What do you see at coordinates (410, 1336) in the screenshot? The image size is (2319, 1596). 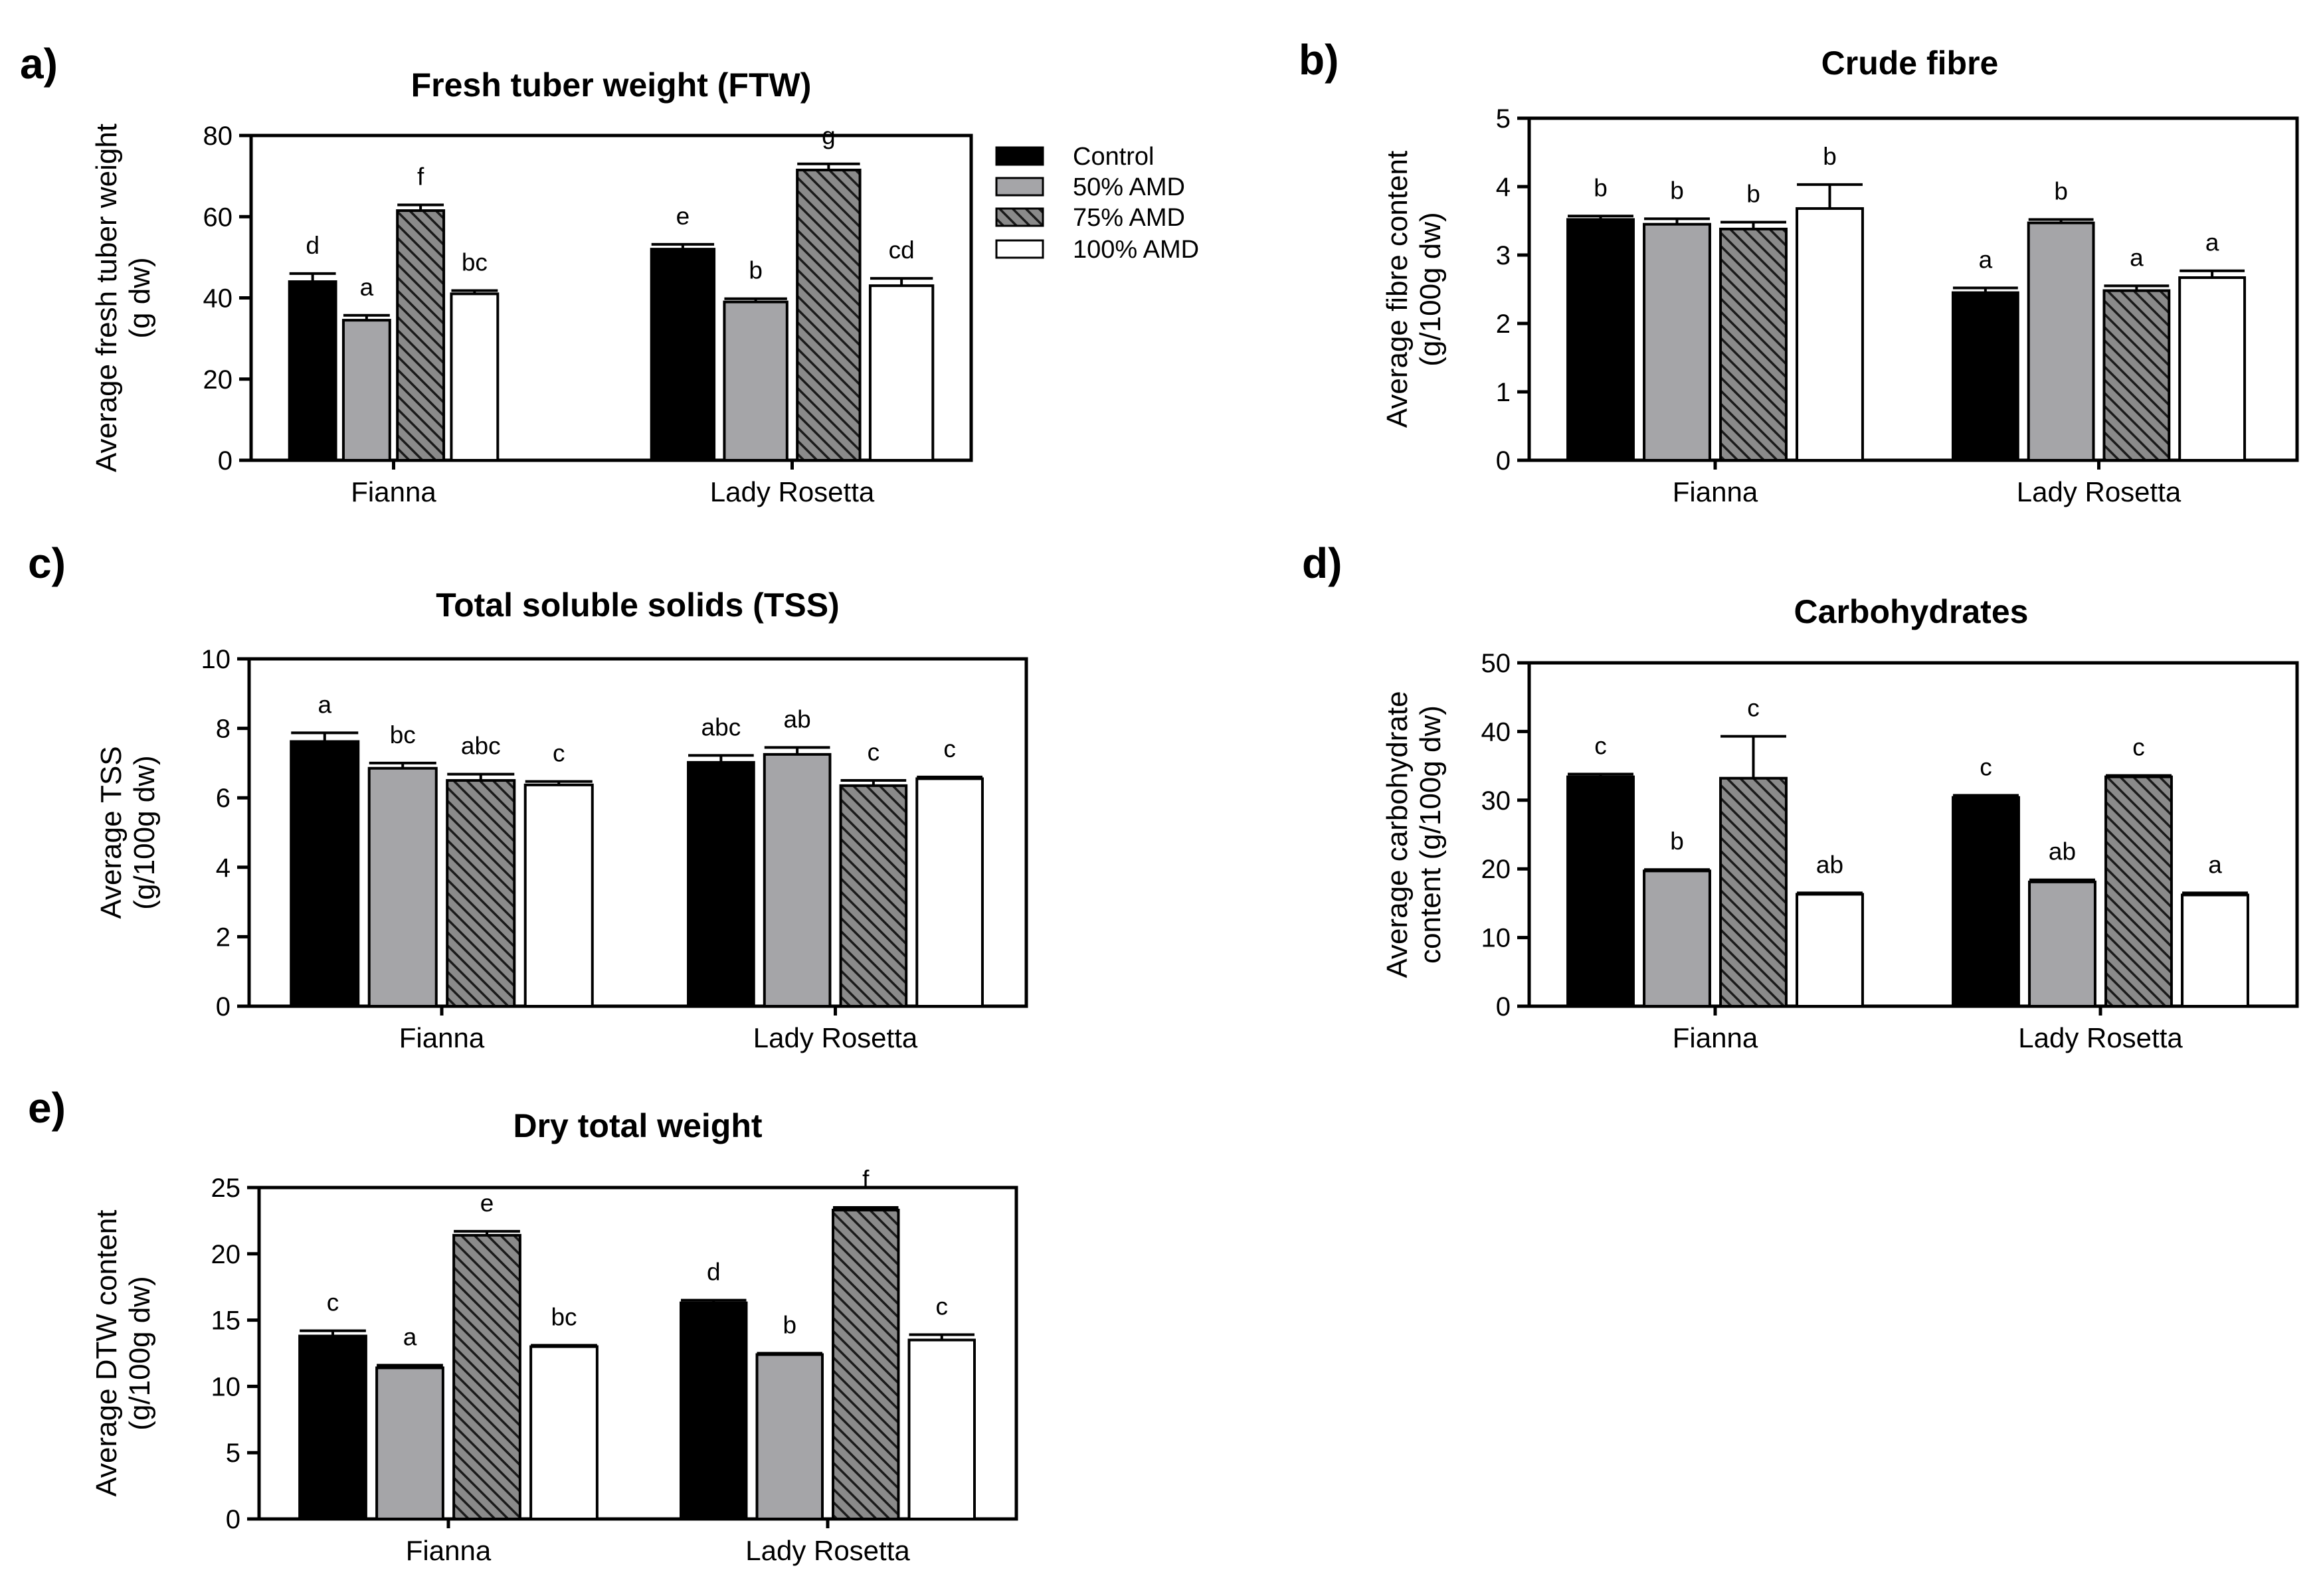 I see `chart4-significance-label-50-amd-fianna: a` at bounding box center [410, 1336].